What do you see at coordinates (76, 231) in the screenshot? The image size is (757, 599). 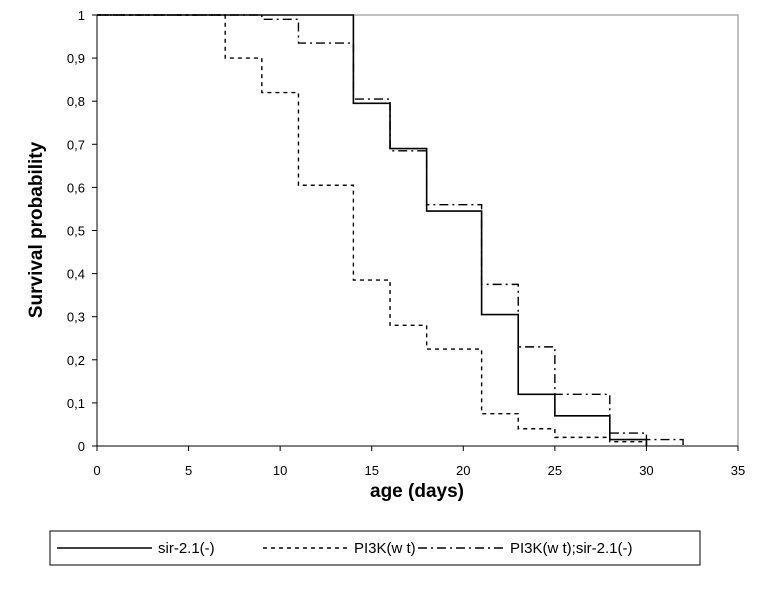 I see `y-tick-label: 0,5` at bounding box center [76, 231].